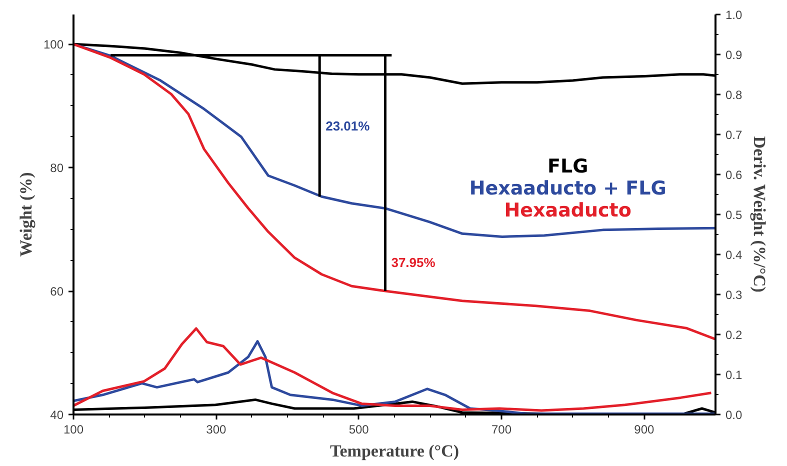 The height and width of the screenshot is (466, 787). What do you see at coordinates (53, 45) in the screenshot?
I see `y-tick-label: 100` at bounding box center [53, 45].